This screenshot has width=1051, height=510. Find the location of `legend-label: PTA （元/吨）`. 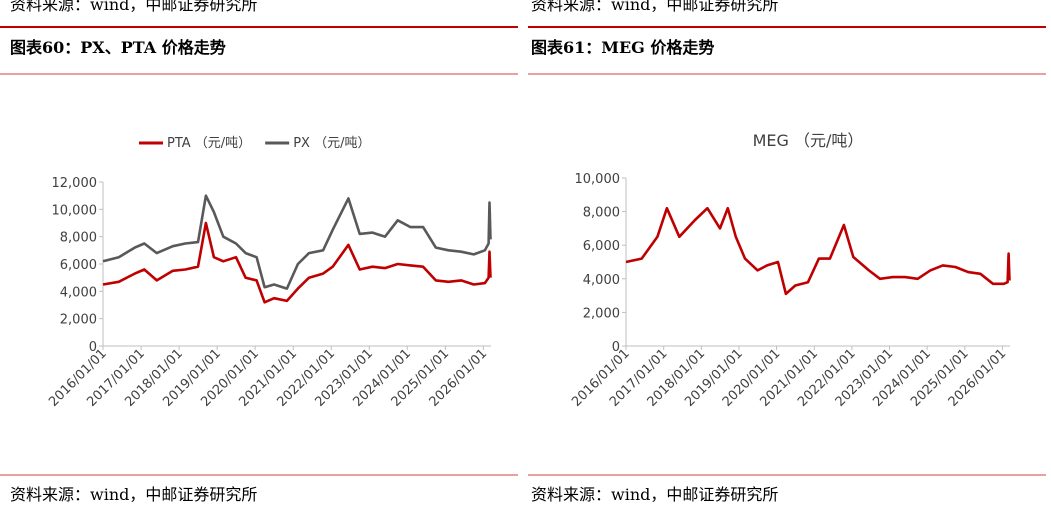

legend-label: PTA （元/吨） is located at coordinates (209, 143).